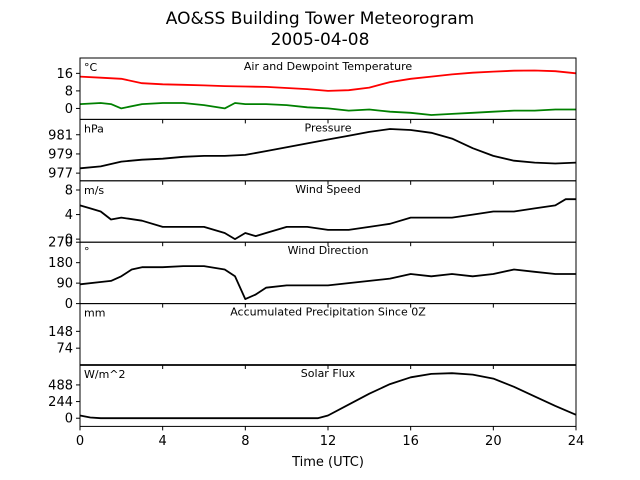 The image size is (640, 480). What do you see at coordinates (328, 373) in the screenshot?
I see `solar-flux-panel-title: Solar Flux` at bounding box center [328, 373].